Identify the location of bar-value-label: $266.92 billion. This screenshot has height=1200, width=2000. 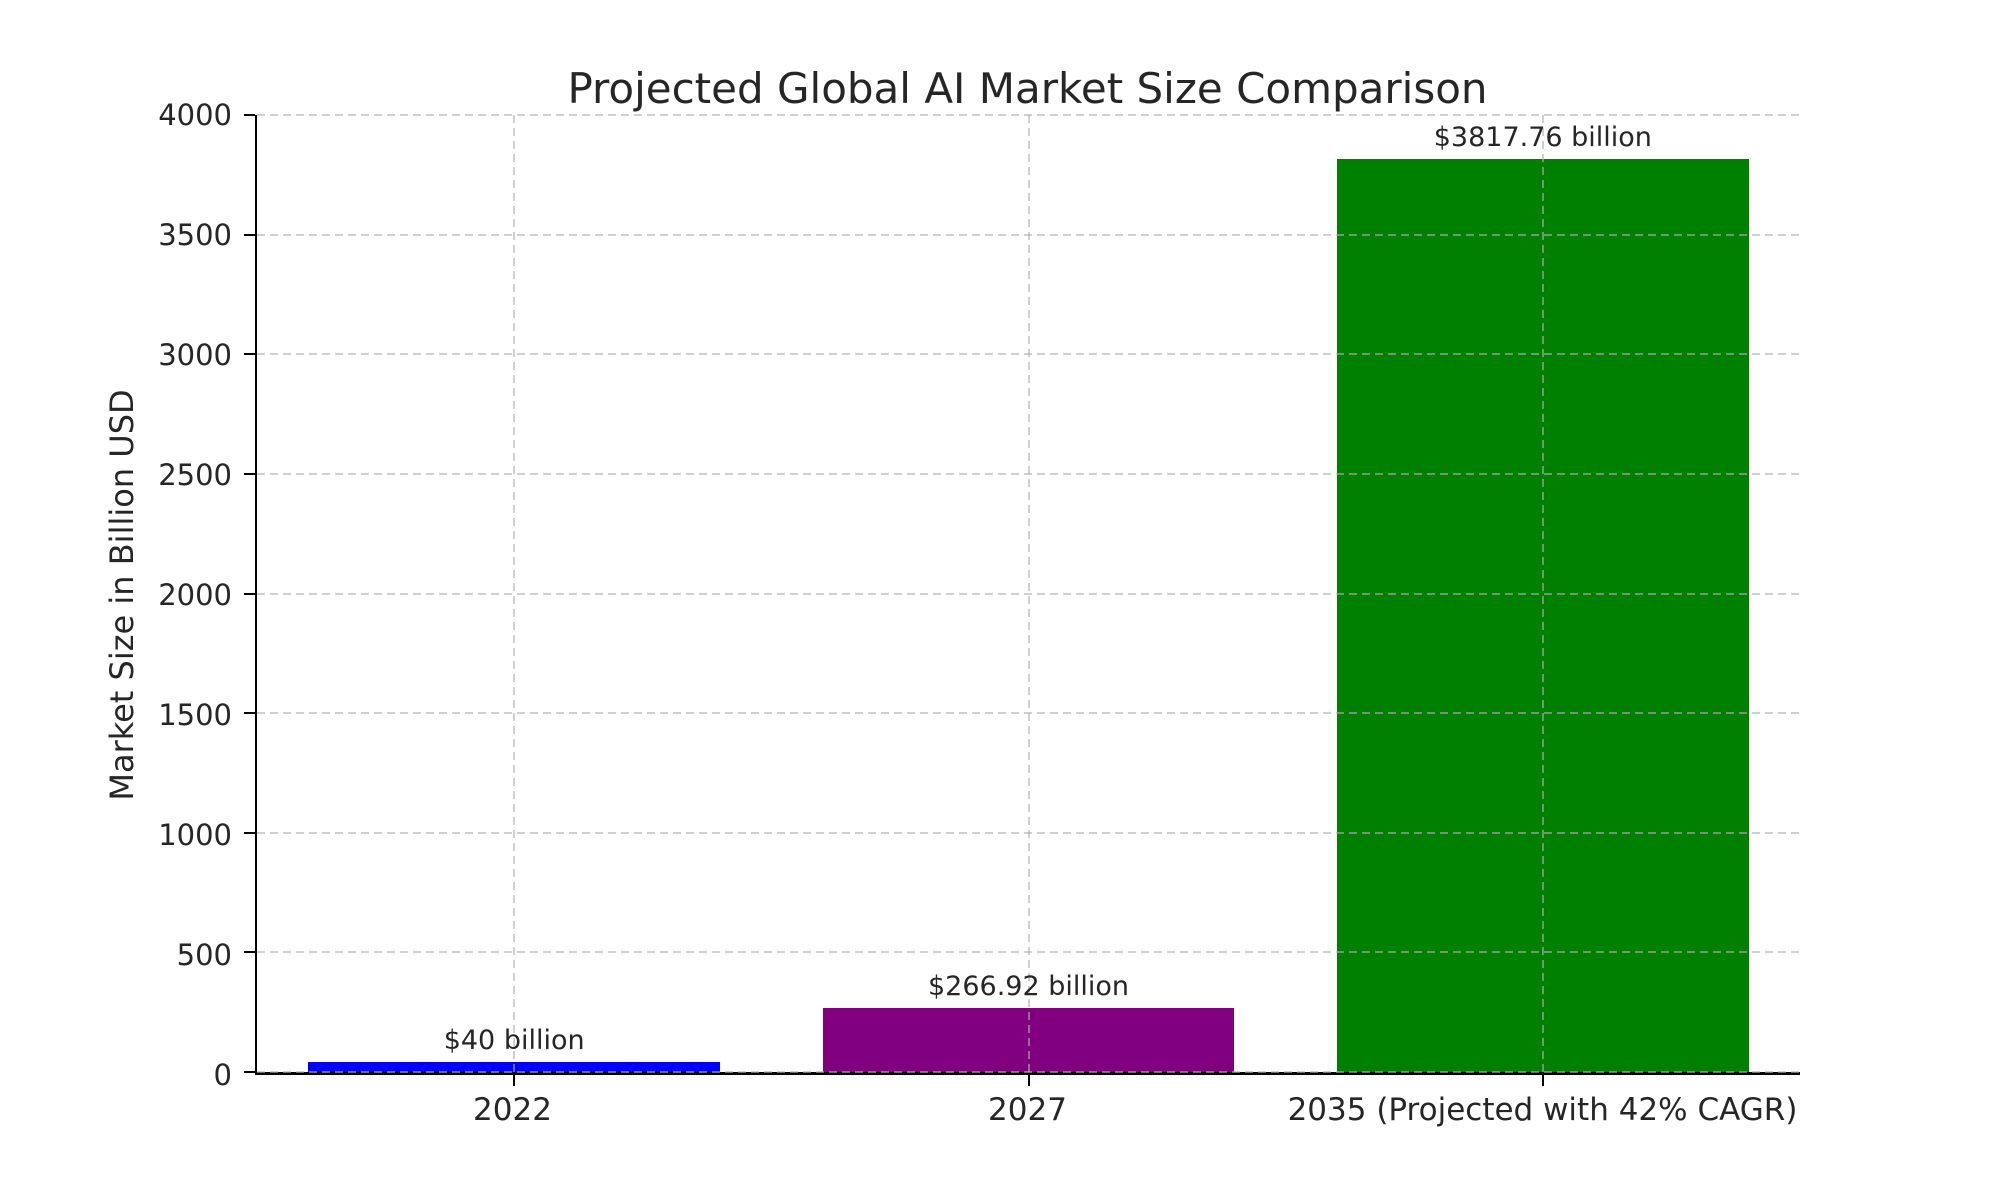
(1028, 987).